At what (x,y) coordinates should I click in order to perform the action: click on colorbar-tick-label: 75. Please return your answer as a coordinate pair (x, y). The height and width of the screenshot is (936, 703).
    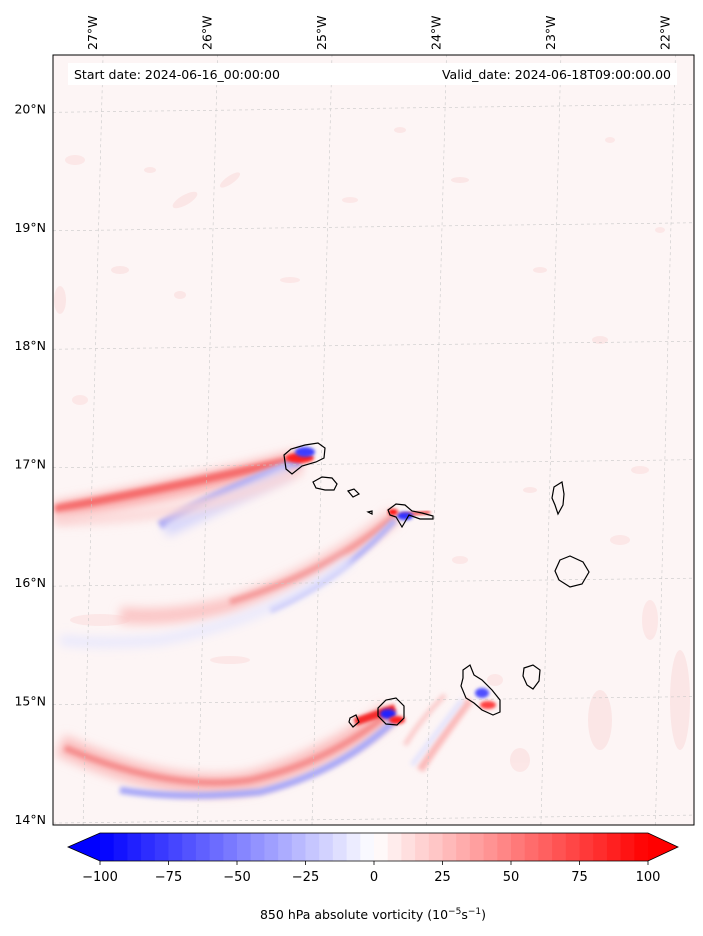
    Looking at the image, I should click on (579, 877).